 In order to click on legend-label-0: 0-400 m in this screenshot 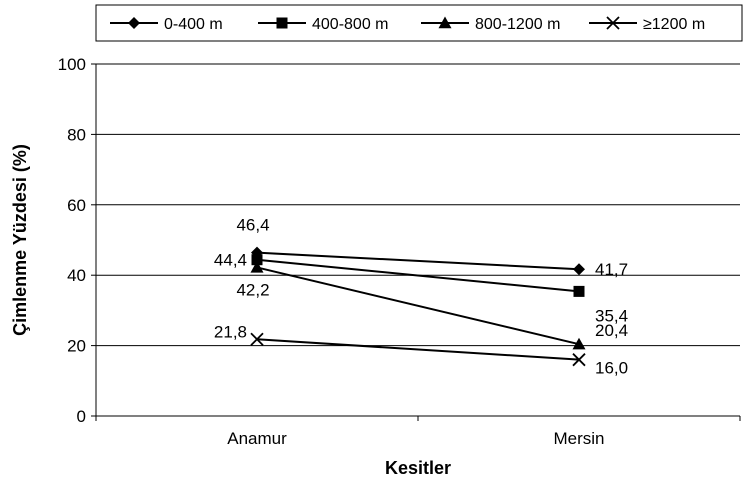, I will do `click(193, 24)`.